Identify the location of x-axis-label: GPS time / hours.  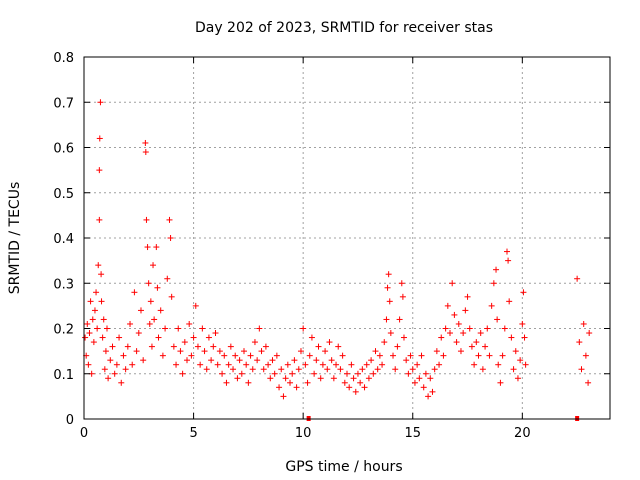
(343, 467).